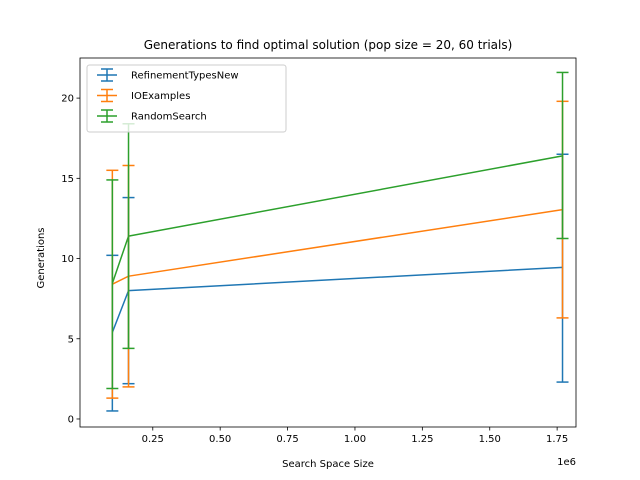 Image resolution: width=640 pixels, height=480 pixels. What do you see at coordinates (41, 258) in the screenshot?
I see `y-axis-label: Generations` at bounding box center [41, 258].